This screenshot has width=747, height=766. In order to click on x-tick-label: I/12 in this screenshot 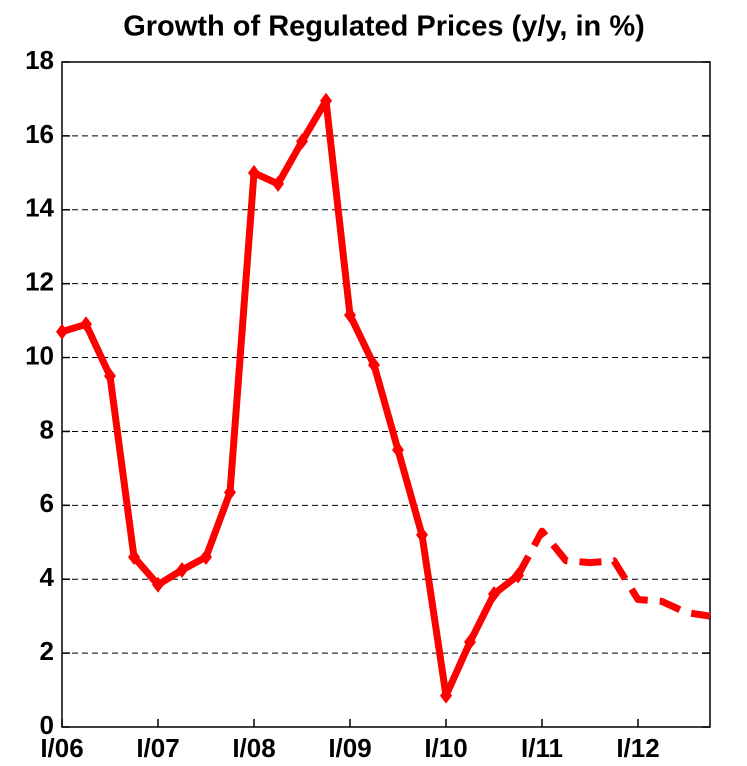, I will do `click(637, 748)`.